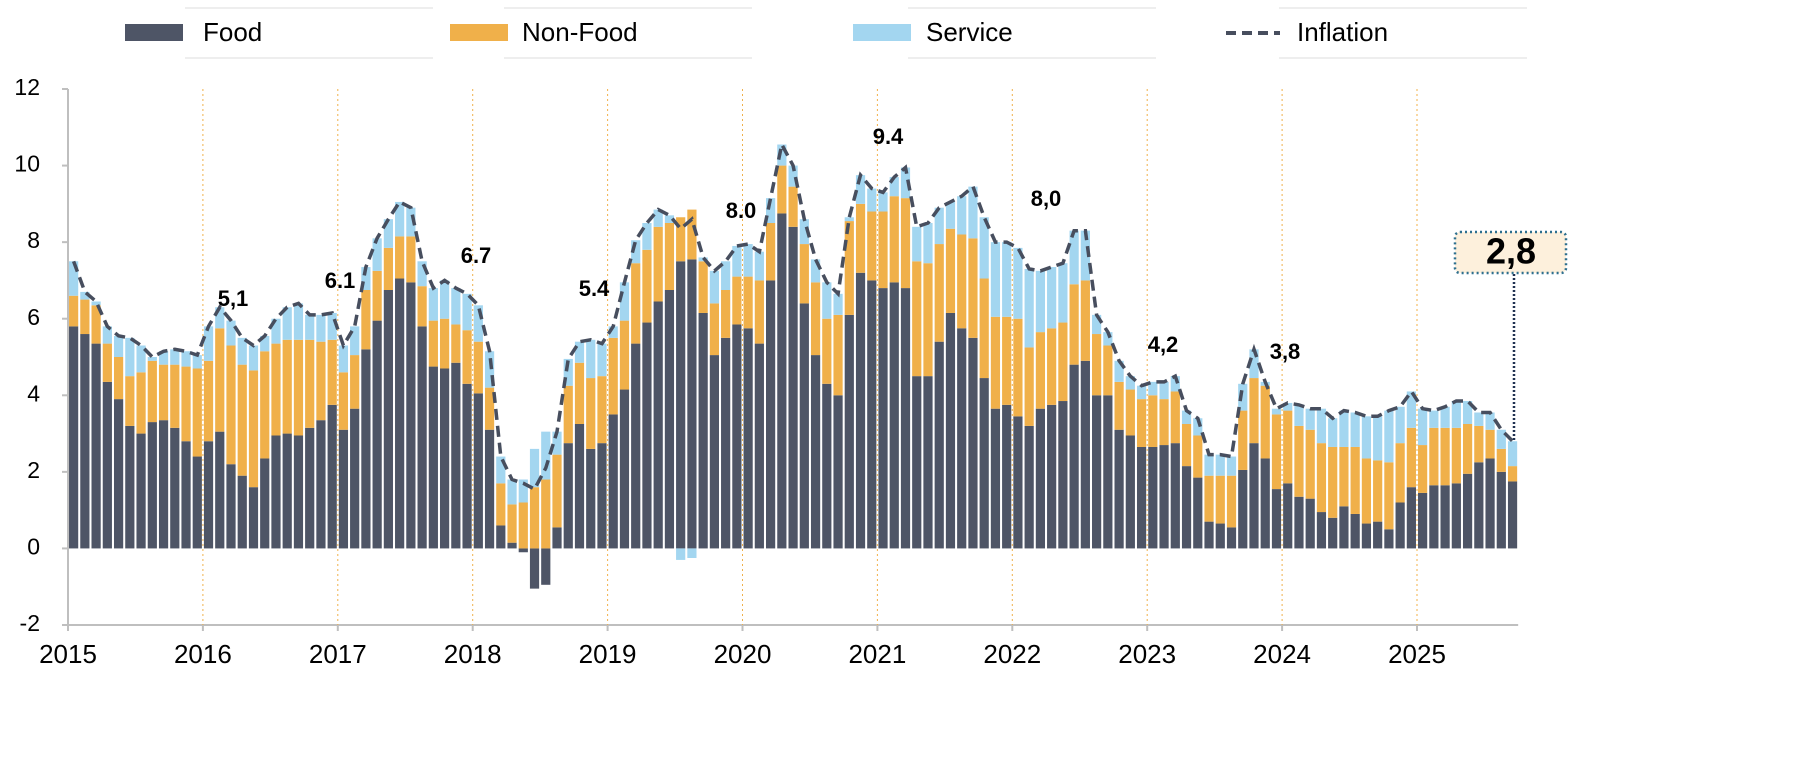 The image size is (1806, 773). What do you see at coordinates (743, 654) in the screenshot?
I see `x-tick-label: 2020` at bounding box center [743, 654].